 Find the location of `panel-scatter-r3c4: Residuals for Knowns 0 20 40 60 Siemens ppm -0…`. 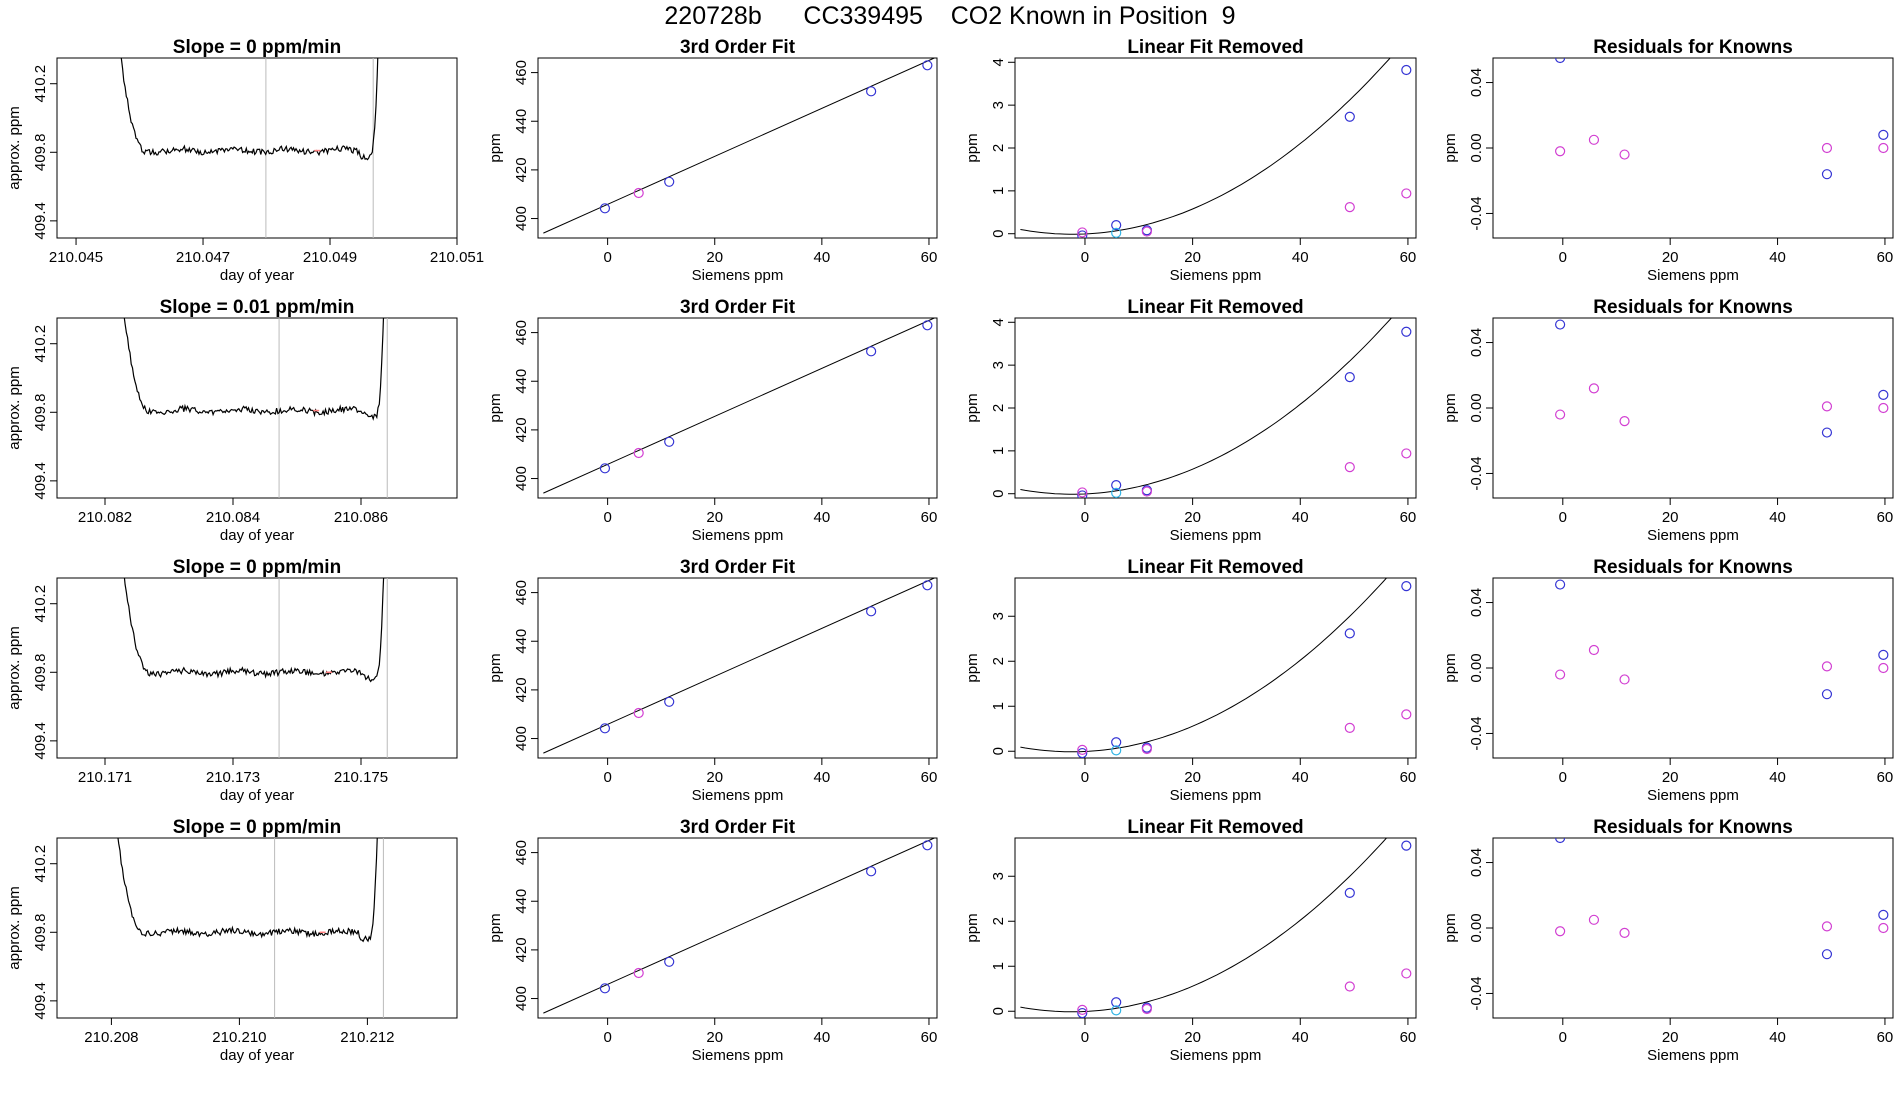

panel-scatter-r3c4: Residuals for Knowns 0 20 40 60 Siemens ppm -0… is located at coordinates (1668, 680).